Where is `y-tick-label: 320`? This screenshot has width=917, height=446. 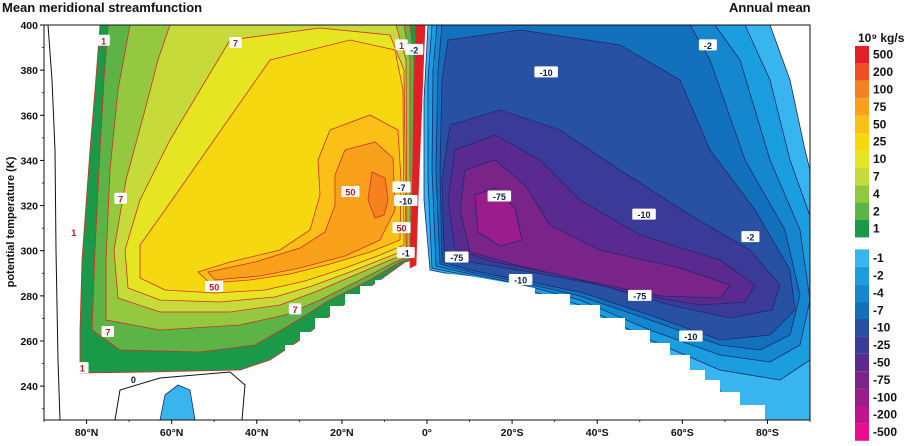
y-tick-label: 320 is located at coordinates (29, 207).